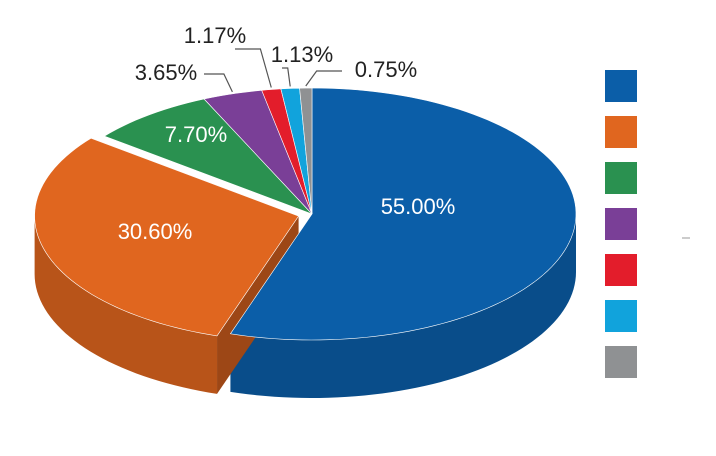  What do you see at coordinates (302, 54) in the screenshot?
I see `value-label: 1.13%` at bounding box center [302, 54].